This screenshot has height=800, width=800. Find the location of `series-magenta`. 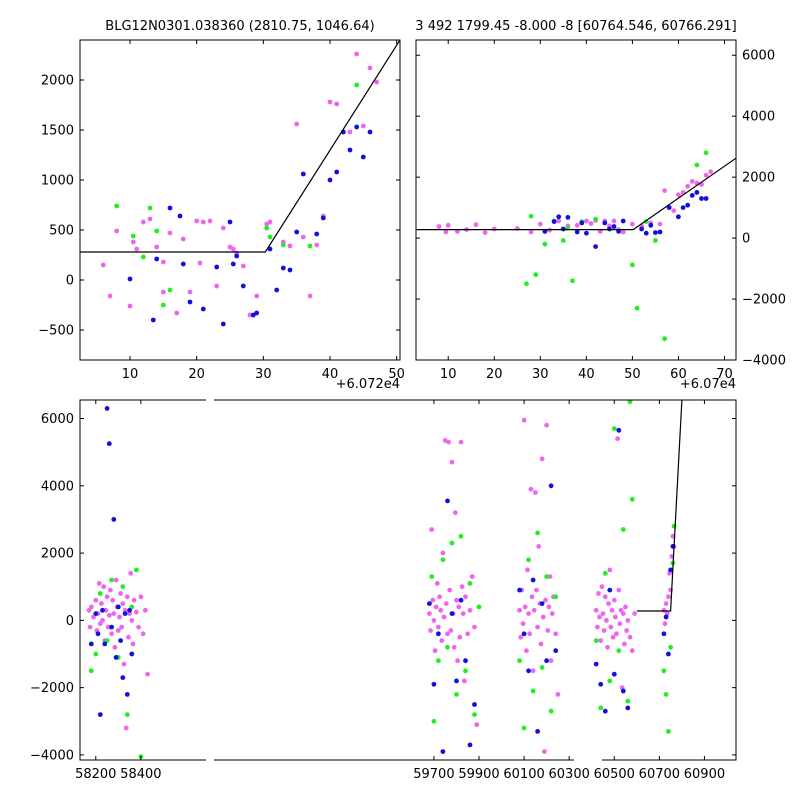

series-magenta is located at coordinates (240, 184).